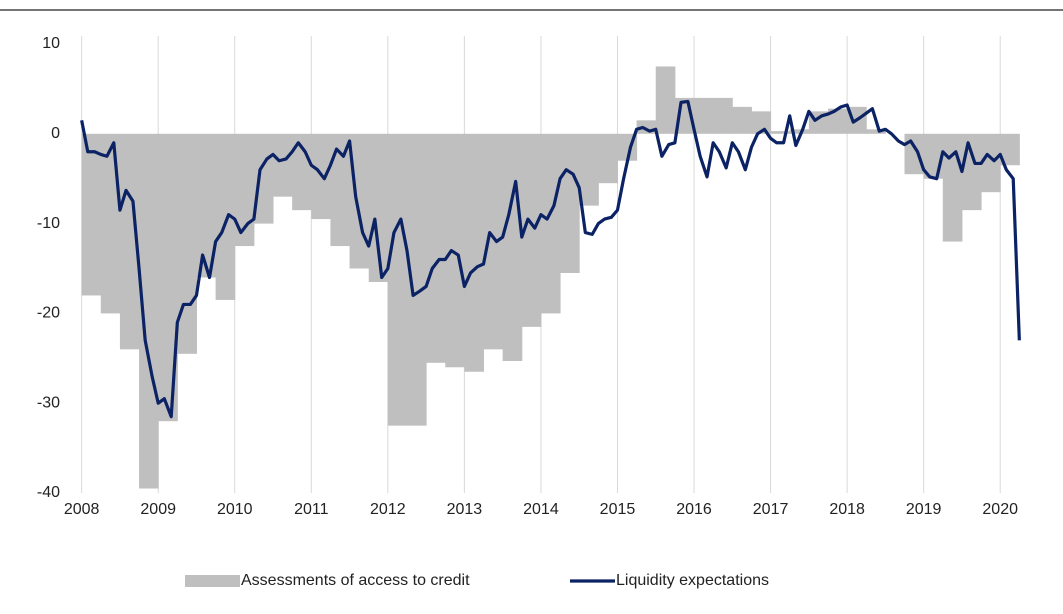  Describe the element at coordinates (771, 509) in the screenshot. I see `x-tick-label: 2017` at that location.